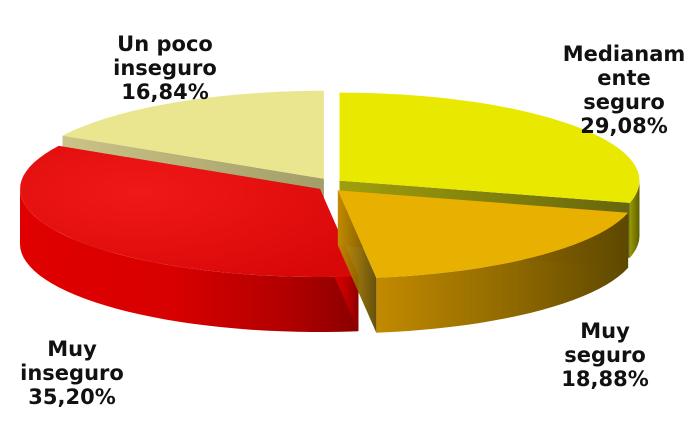 The image size is (694, 433). I want to click on label-muy-inseguro: Muy inseguro 35,20%, so click(72, 373).